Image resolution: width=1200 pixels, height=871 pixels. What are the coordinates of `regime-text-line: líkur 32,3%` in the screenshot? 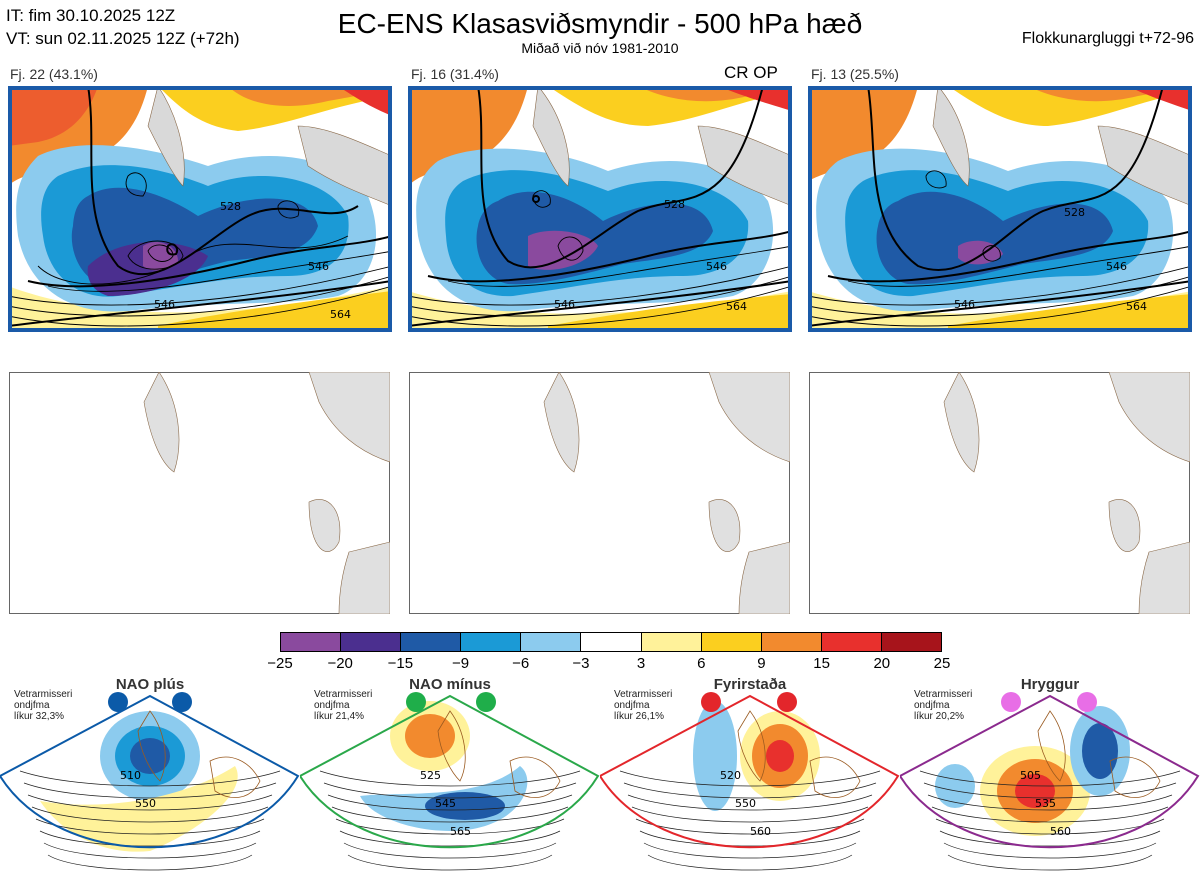 It's located at (39, 716).